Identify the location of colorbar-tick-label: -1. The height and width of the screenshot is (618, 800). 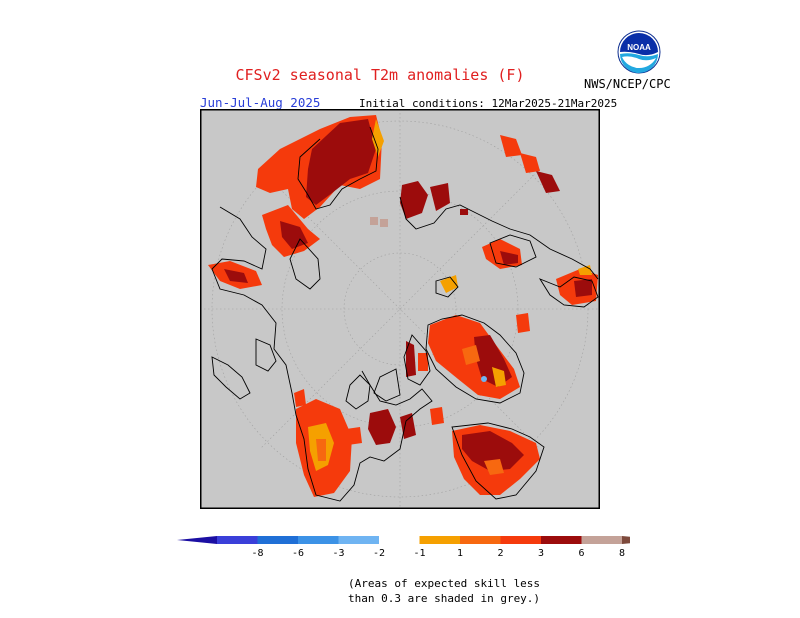
(419, 553).